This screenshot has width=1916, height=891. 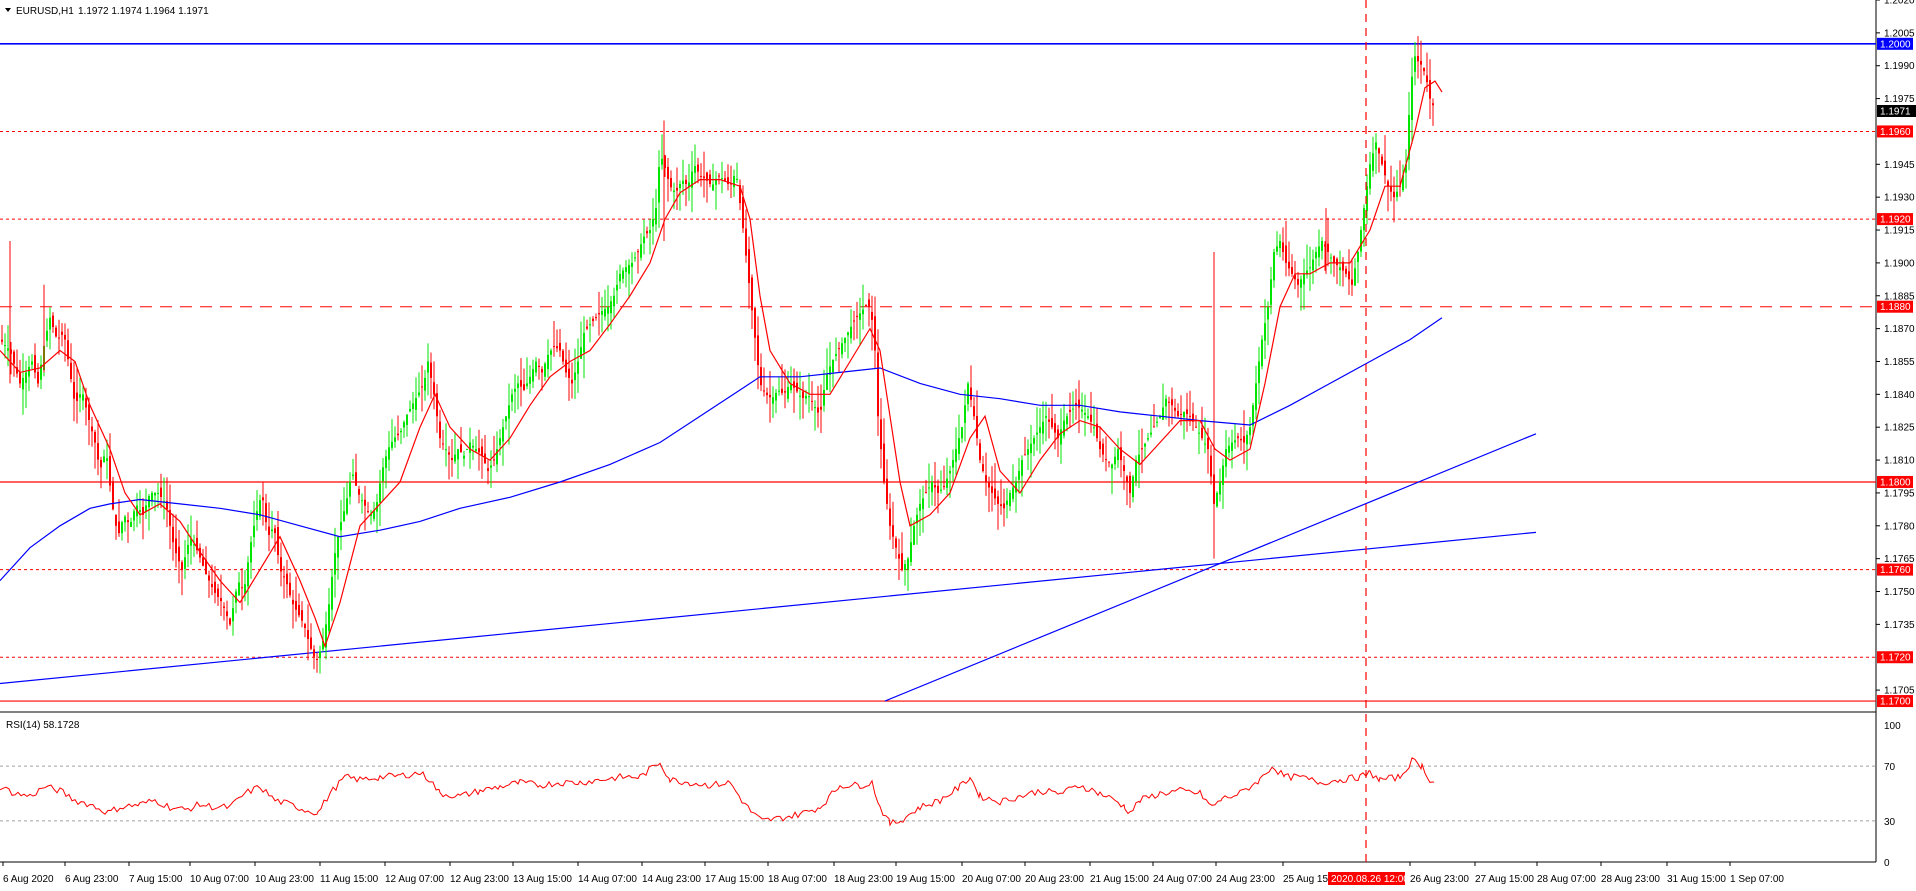 I want to click on time-tick-label: 24 Aug 23:00, so click(x=1245, y=879).